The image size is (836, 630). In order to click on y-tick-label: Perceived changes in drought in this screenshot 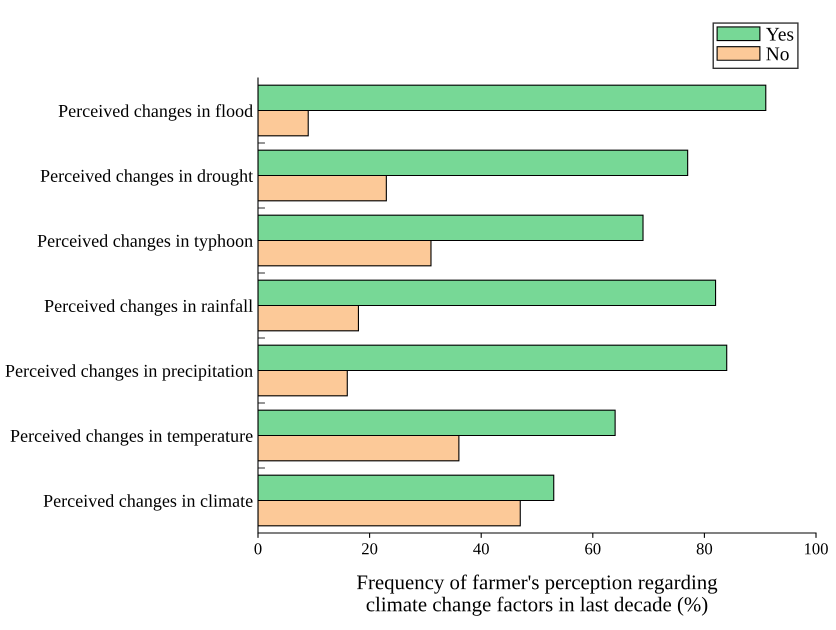, I will do `click(147, 177)`.